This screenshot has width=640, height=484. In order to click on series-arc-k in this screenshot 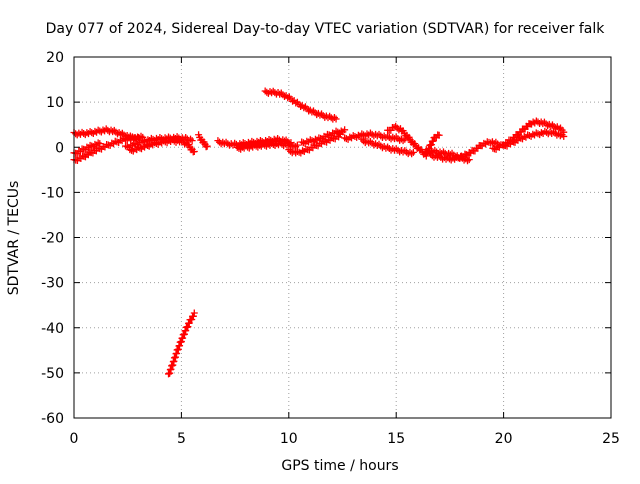, I will do `click(300, 105)`.